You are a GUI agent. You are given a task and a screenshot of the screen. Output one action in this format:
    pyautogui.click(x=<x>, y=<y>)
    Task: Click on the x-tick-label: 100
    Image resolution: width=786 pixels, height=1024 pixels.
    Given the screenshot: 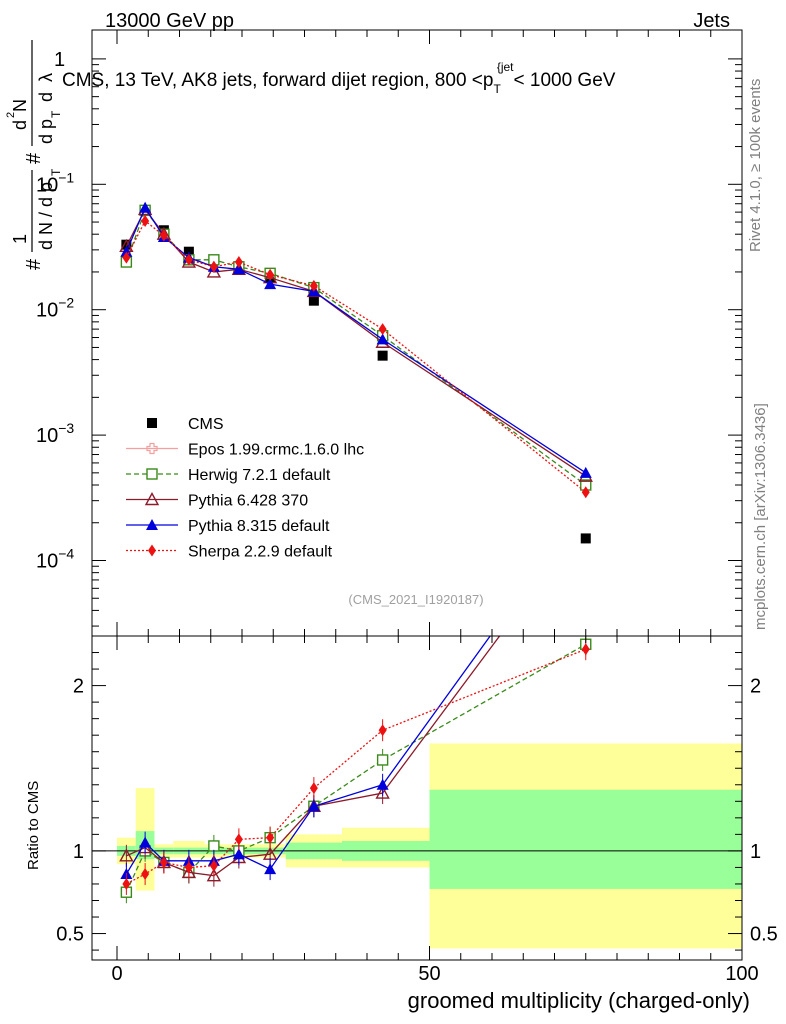 What is the action you would take?
    pyautogui.click(x=741, y=974)
    